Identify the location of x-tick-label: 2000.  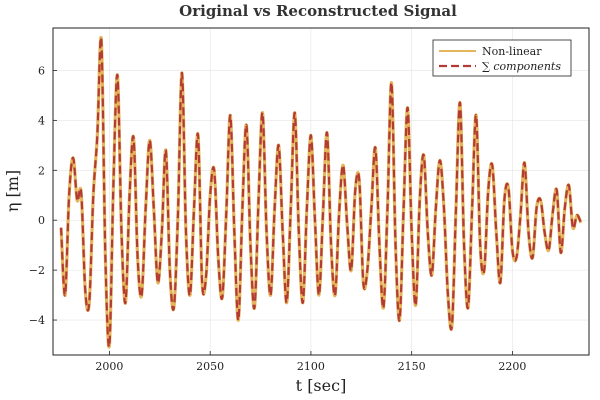
(109, 366).